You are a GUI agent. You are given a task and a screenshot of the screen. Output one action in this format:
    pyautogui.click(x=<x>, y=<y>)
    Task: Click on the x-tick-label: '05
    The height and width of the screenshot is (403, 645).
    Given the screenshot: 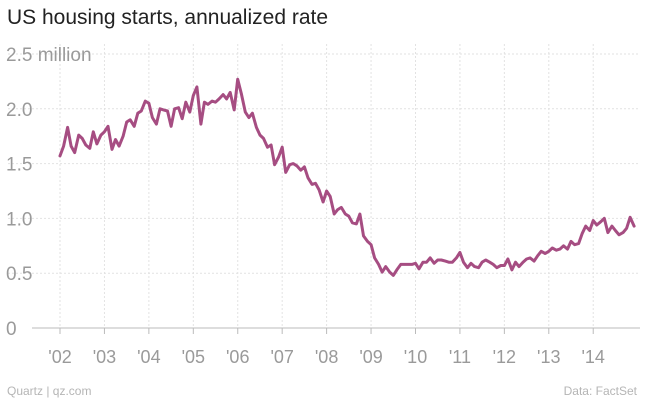 What is the action you would take?
    pyautogui.click(x=193, y=357)
    